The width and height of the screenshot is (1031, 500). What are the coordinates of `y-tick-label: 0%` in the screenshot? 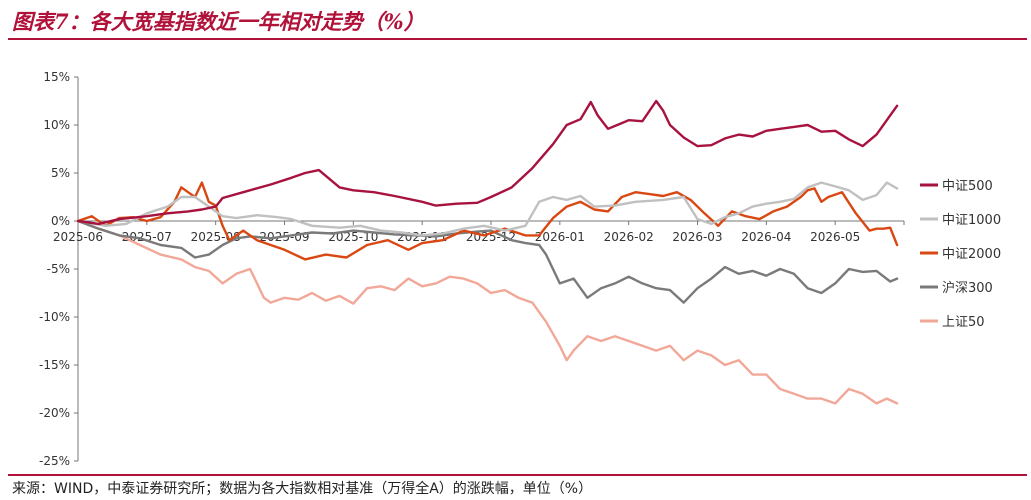 It's located at (60, 221).